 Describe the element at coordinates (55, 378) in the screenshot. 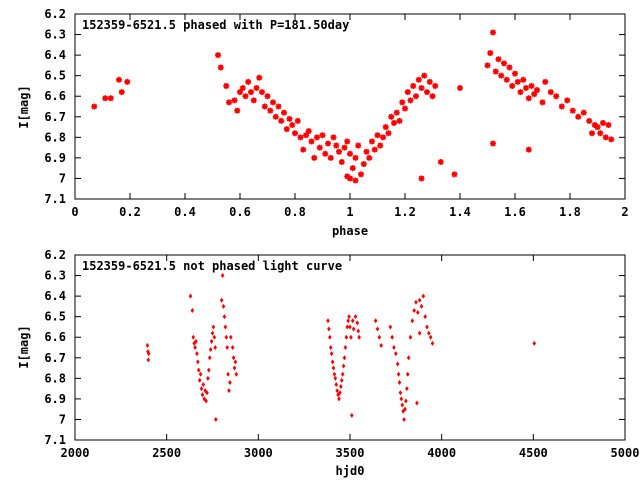

I see `unphased-y-tick-label: 6.8` at that location.